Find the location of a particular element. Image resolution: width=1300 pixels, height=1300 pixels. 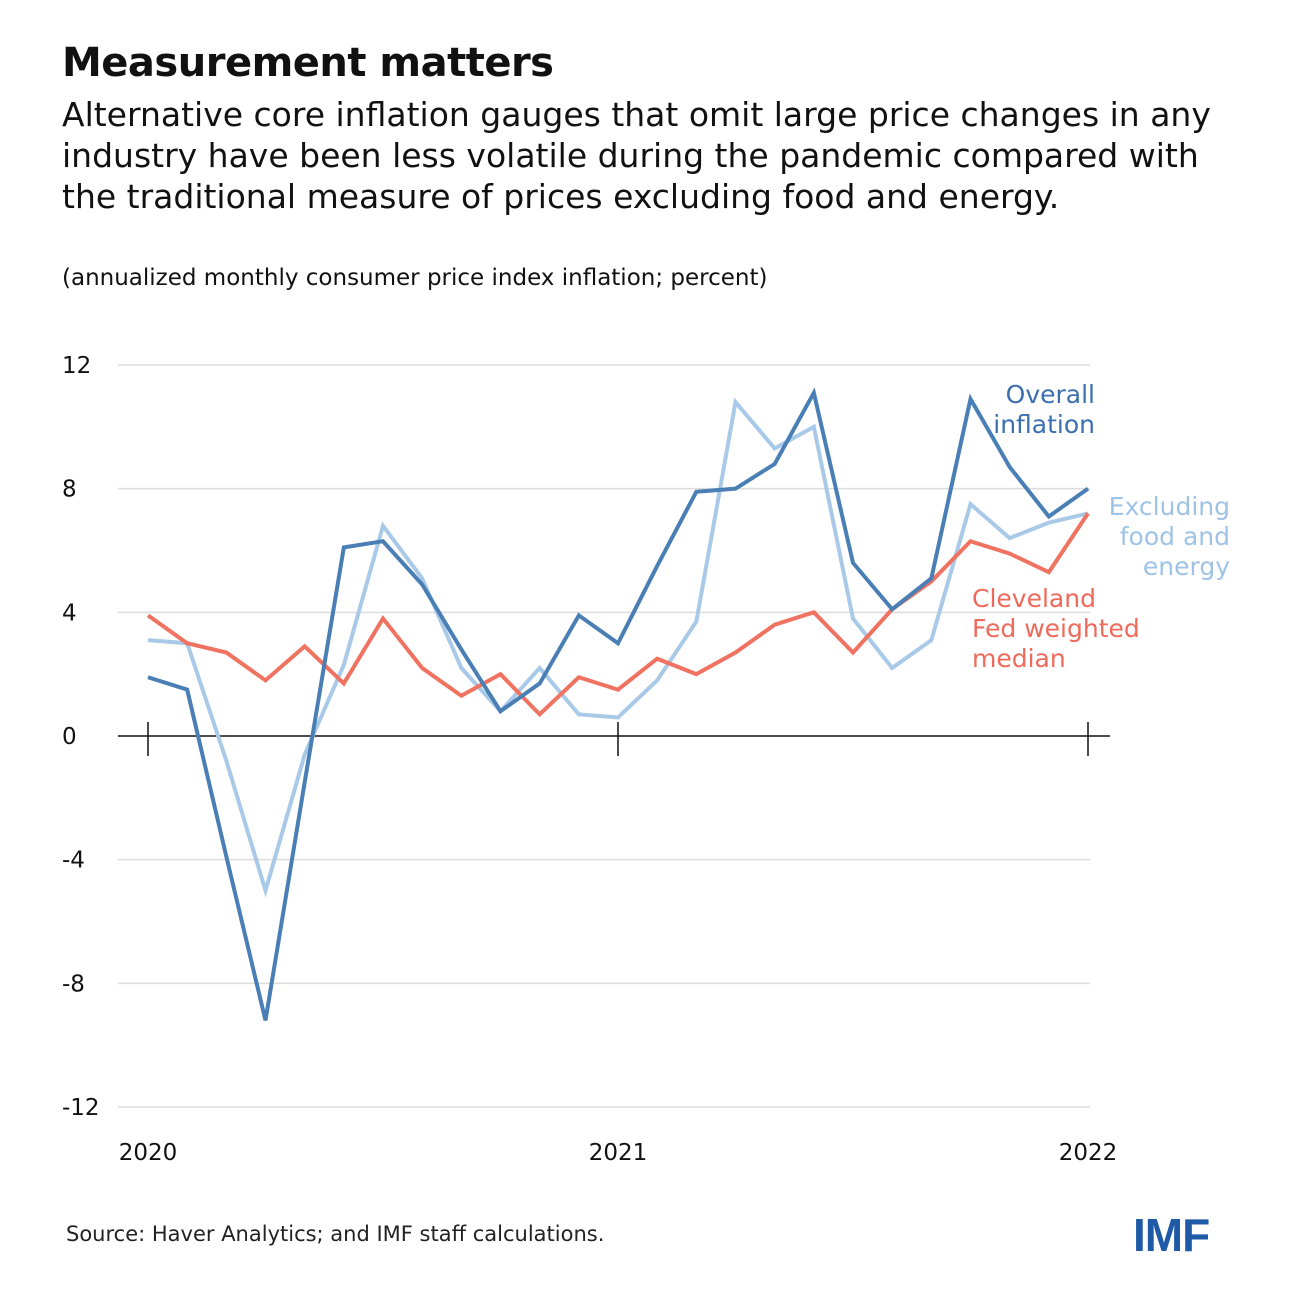

series-label: median is located at coordinates (1019, 658).